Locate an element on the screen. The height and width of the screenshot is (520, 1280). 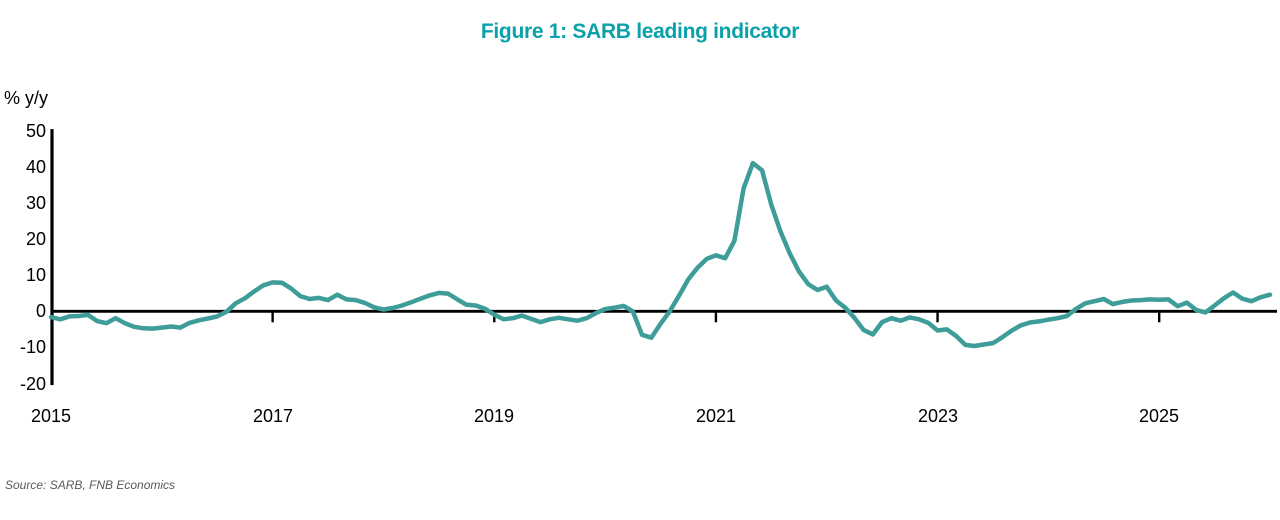
y-tick-label: -20 is located at coordinates (32, 384).